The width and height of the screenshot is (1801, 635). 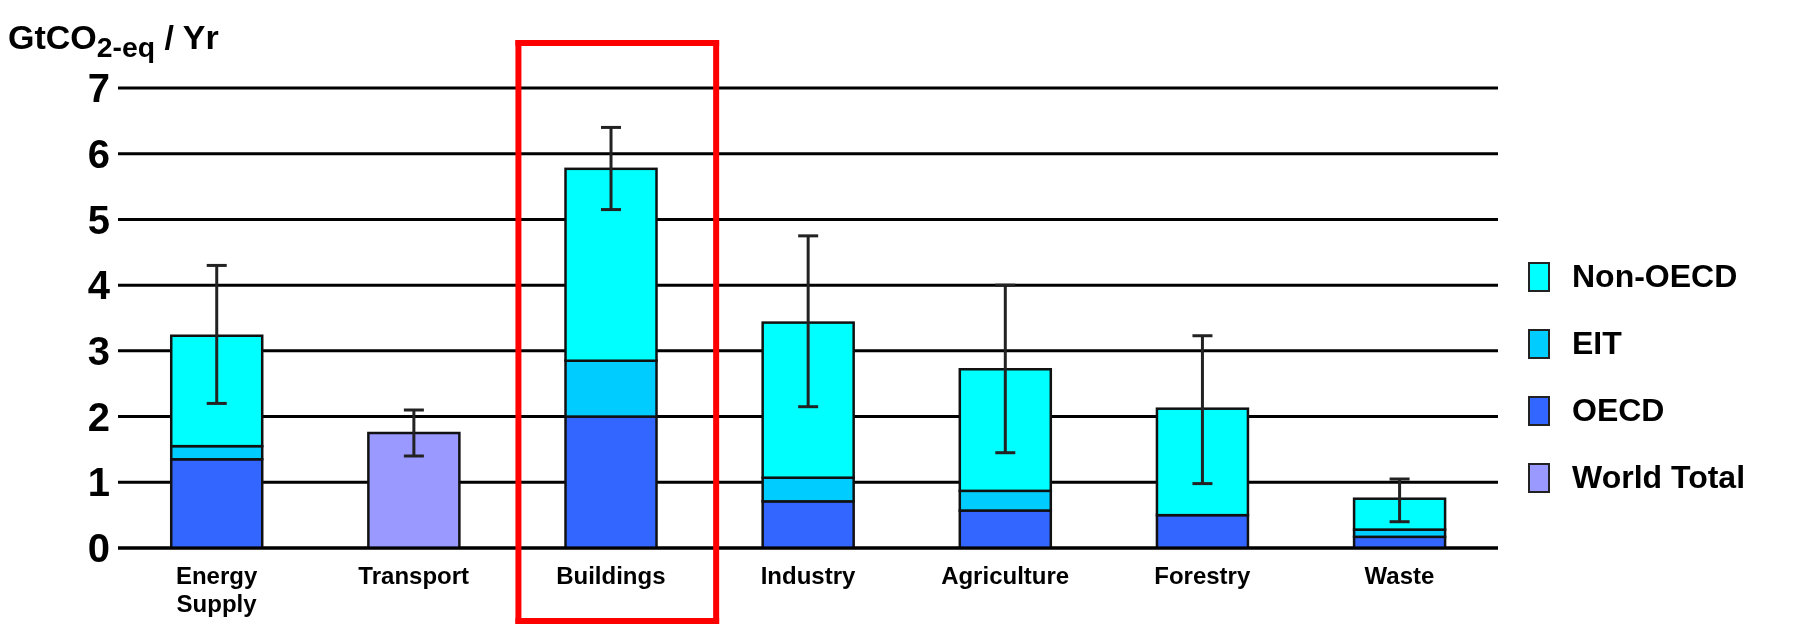 I want to click on y-tick-label: 3, so click(x=98, y=351).